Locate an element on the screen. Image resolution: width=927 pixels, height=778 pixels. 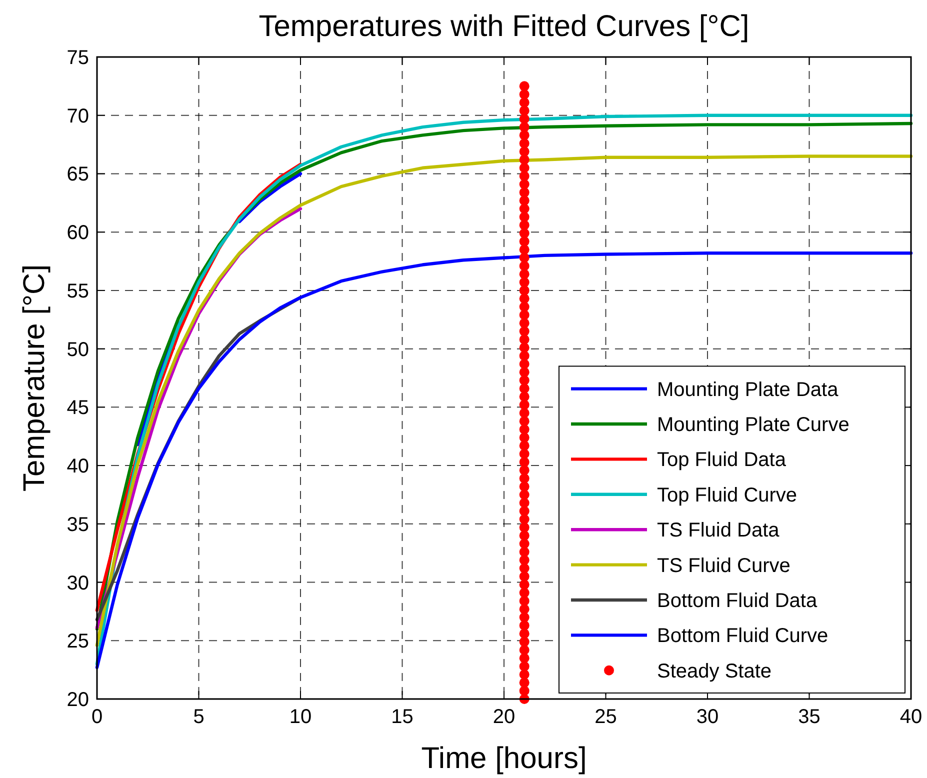
chart-title: Temperatures with Fitted Curves [°C] is located at coordinates (504, 26).